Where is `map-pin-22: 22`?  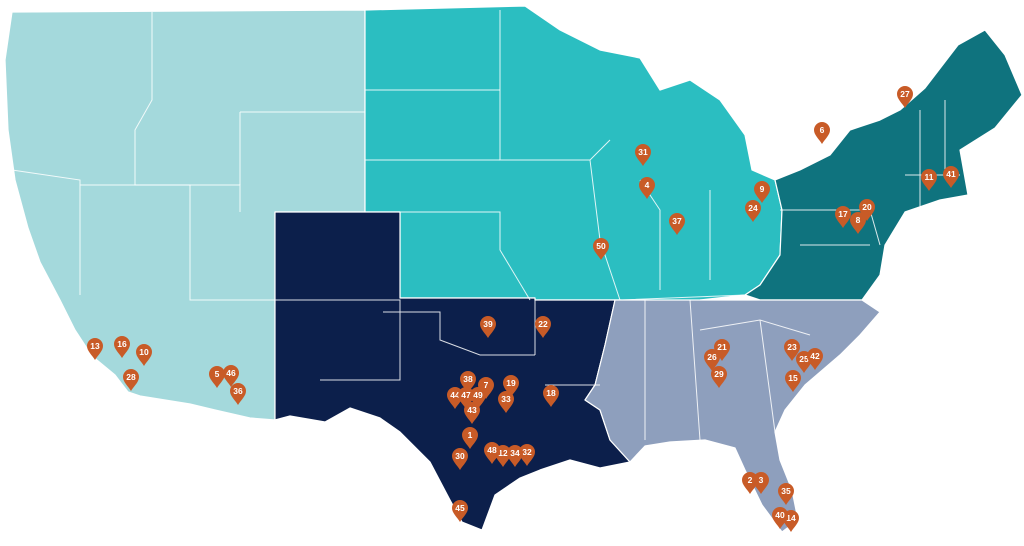 map-pin-22: 22 is located at coordinates (543, 327).